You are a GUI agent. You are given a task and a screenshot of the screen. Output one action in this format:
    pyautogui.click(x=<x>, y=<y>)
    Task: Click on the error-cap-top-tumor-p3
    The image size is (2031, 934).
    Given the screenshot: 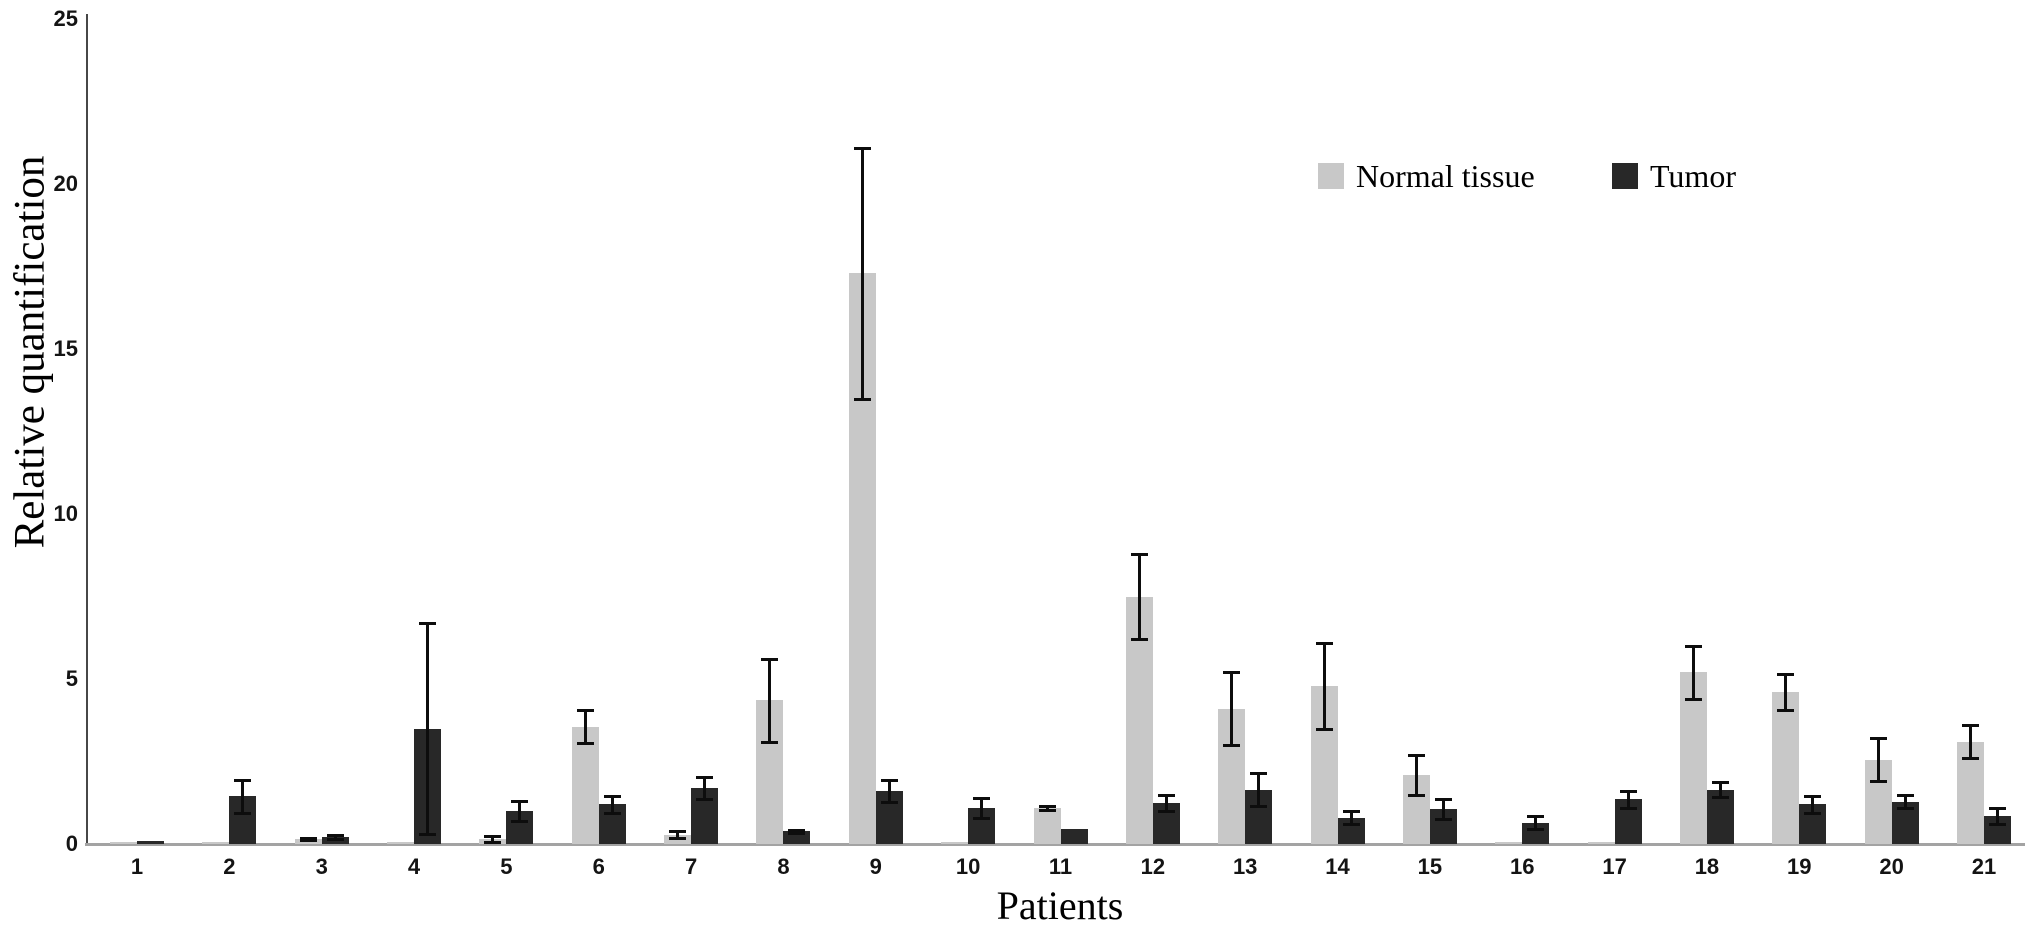 What is the action you would take?
    pyautogui.click(x=335, y=835)
    